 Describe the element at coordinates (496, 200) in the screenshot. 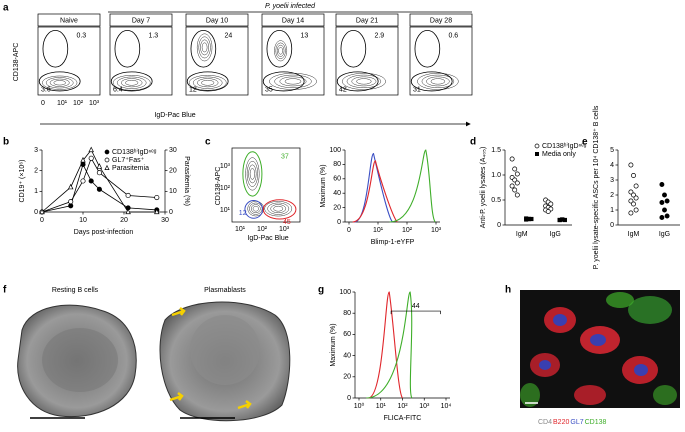

I see `y-tick-label: 0.5` at that location.